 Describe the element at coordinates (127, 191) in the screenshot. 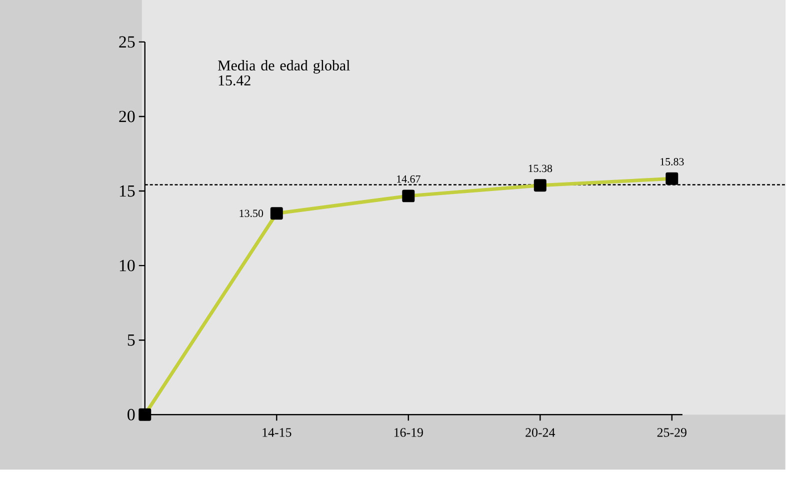

I see `y-tick-label: 15` at that location.